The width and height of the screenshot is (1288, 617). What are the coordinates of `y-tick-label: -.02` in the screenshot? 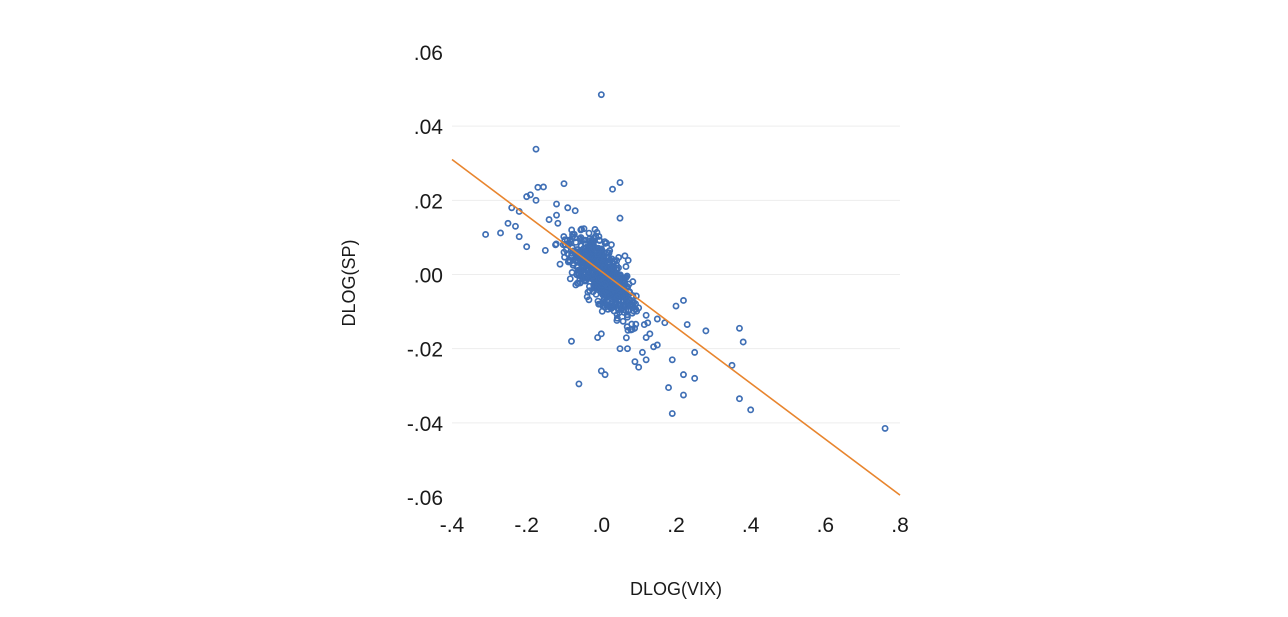 It's located at (425, 350).